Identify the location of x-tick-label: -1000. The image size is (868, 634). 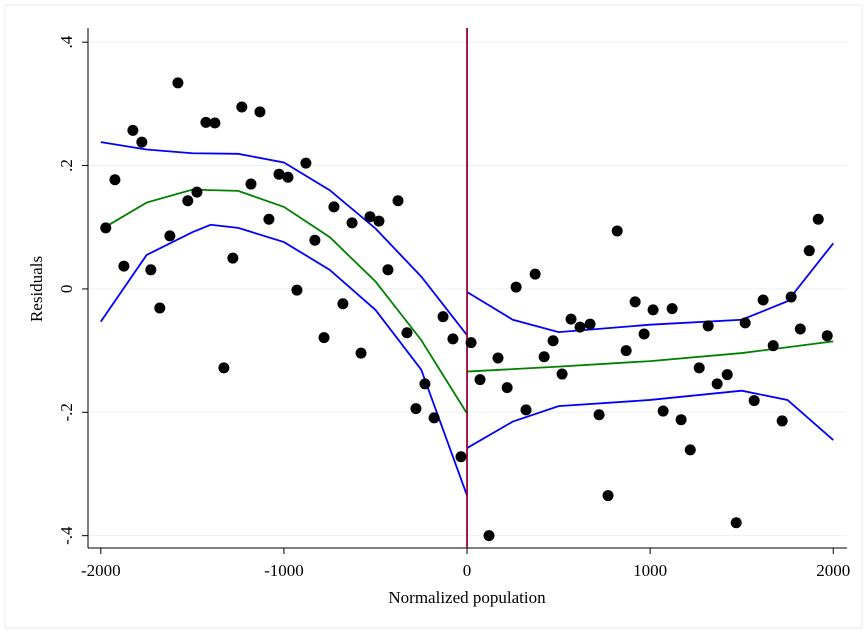
(284, 570).